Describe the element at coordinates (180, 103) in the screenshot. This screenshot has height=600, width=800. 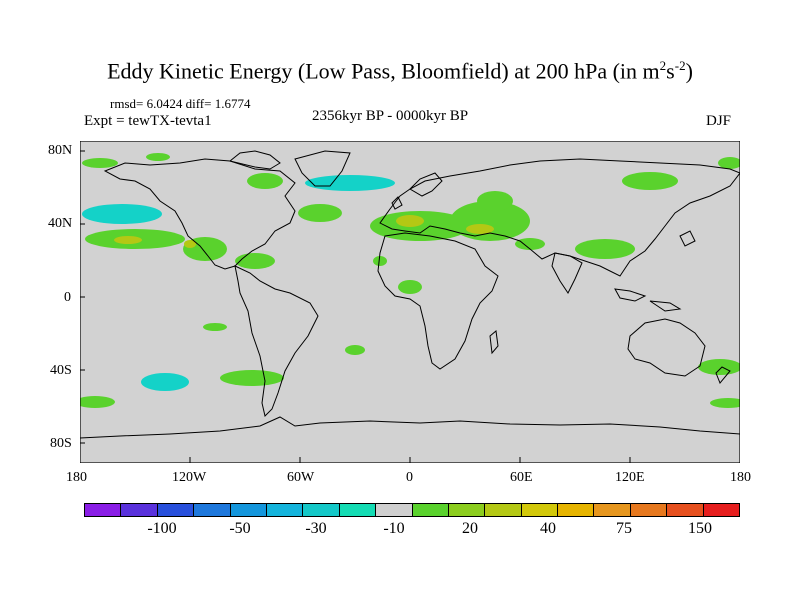
I see `stats-label: rmsd= 6.0424 diff= 1.6774` at that location.